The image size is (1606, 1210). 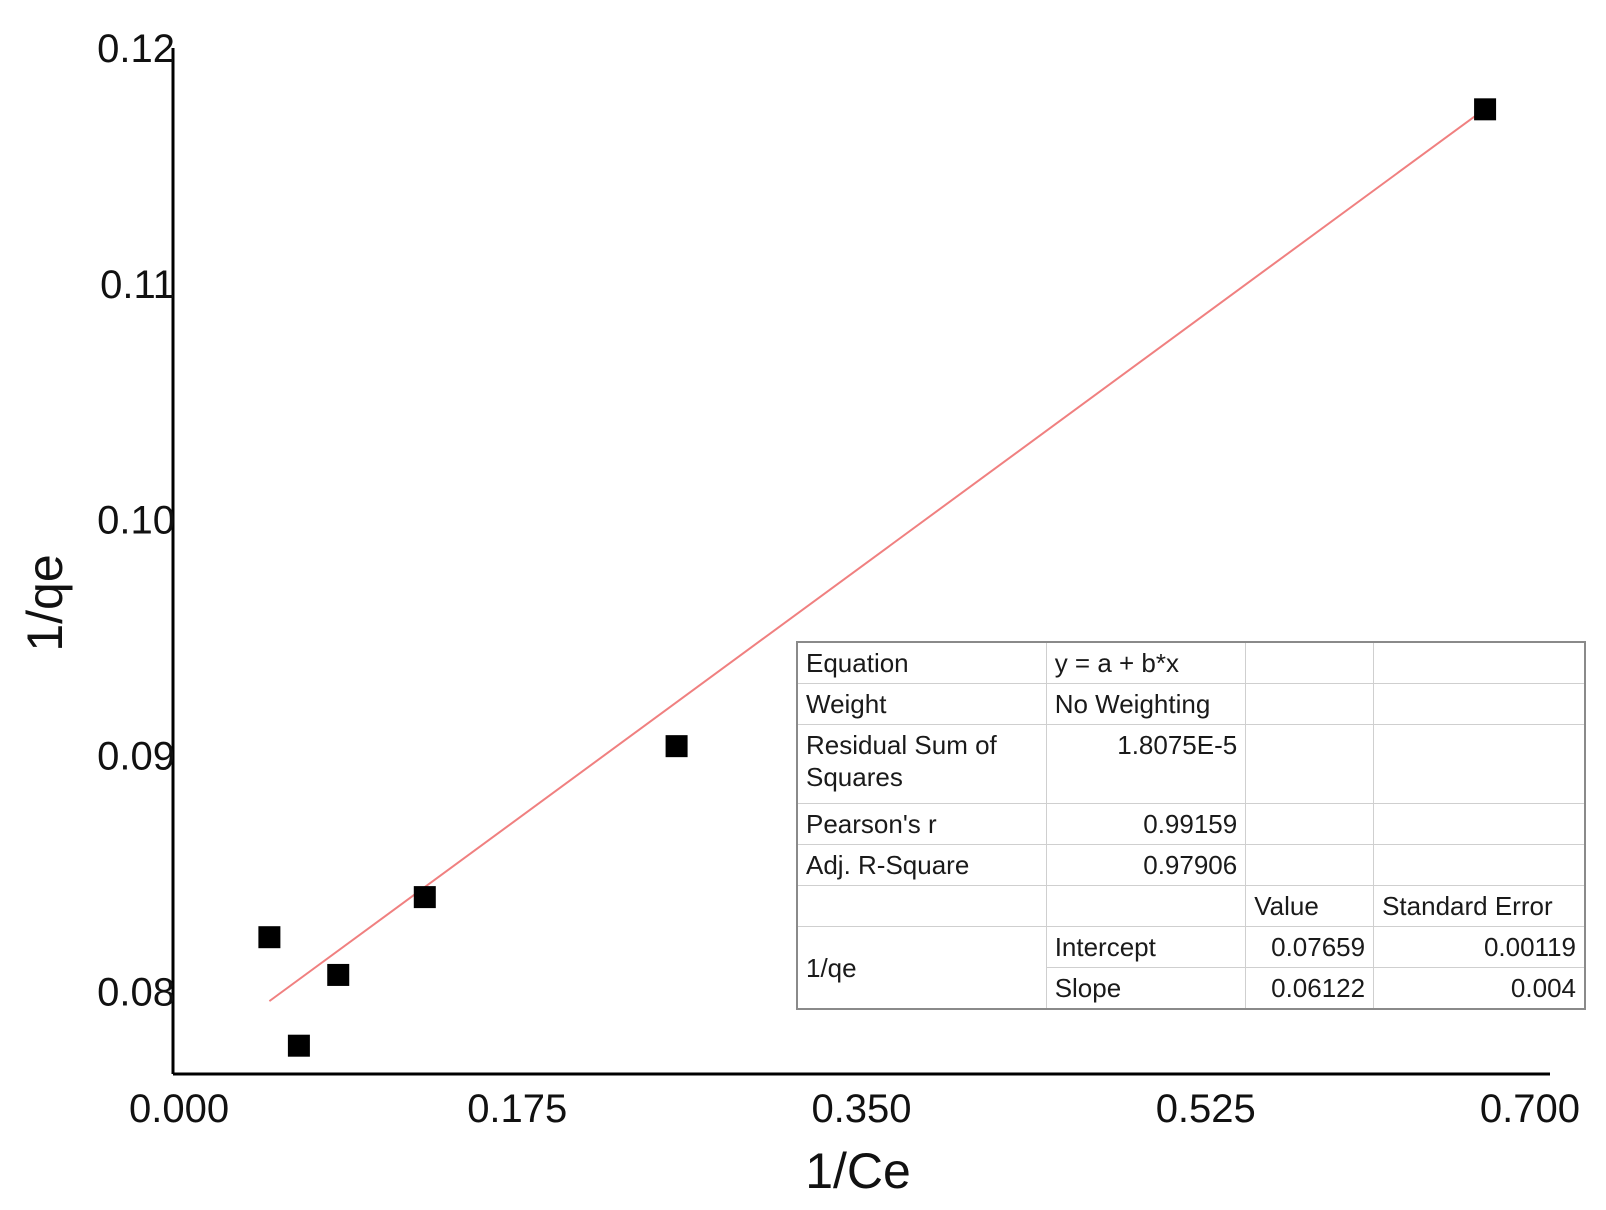 What do you see at coordinates (1191, 906) in the screenshot?
I see `table-row: Value Standard Error` at bounding box center [1191, 906].